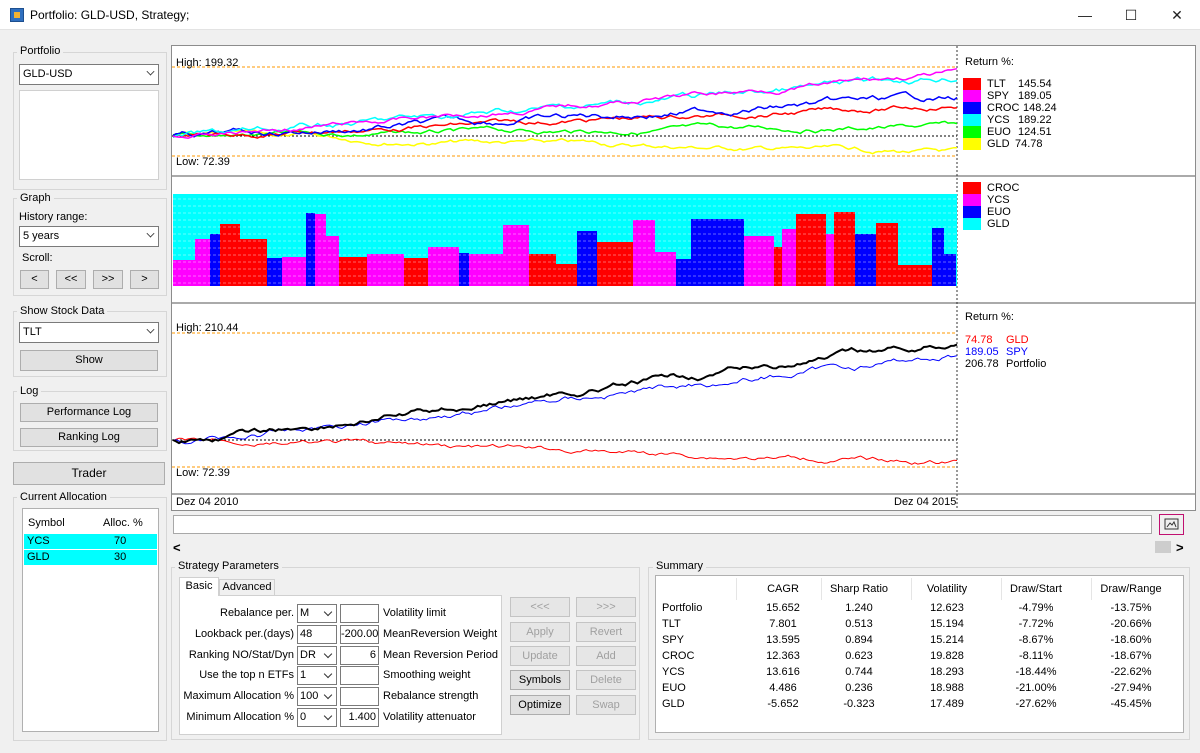 This screenshot has width=1200, height=753. Describe the element at coordinates (859, 688) in the screenshot. I see `summary-cell: 0.236` at that location.